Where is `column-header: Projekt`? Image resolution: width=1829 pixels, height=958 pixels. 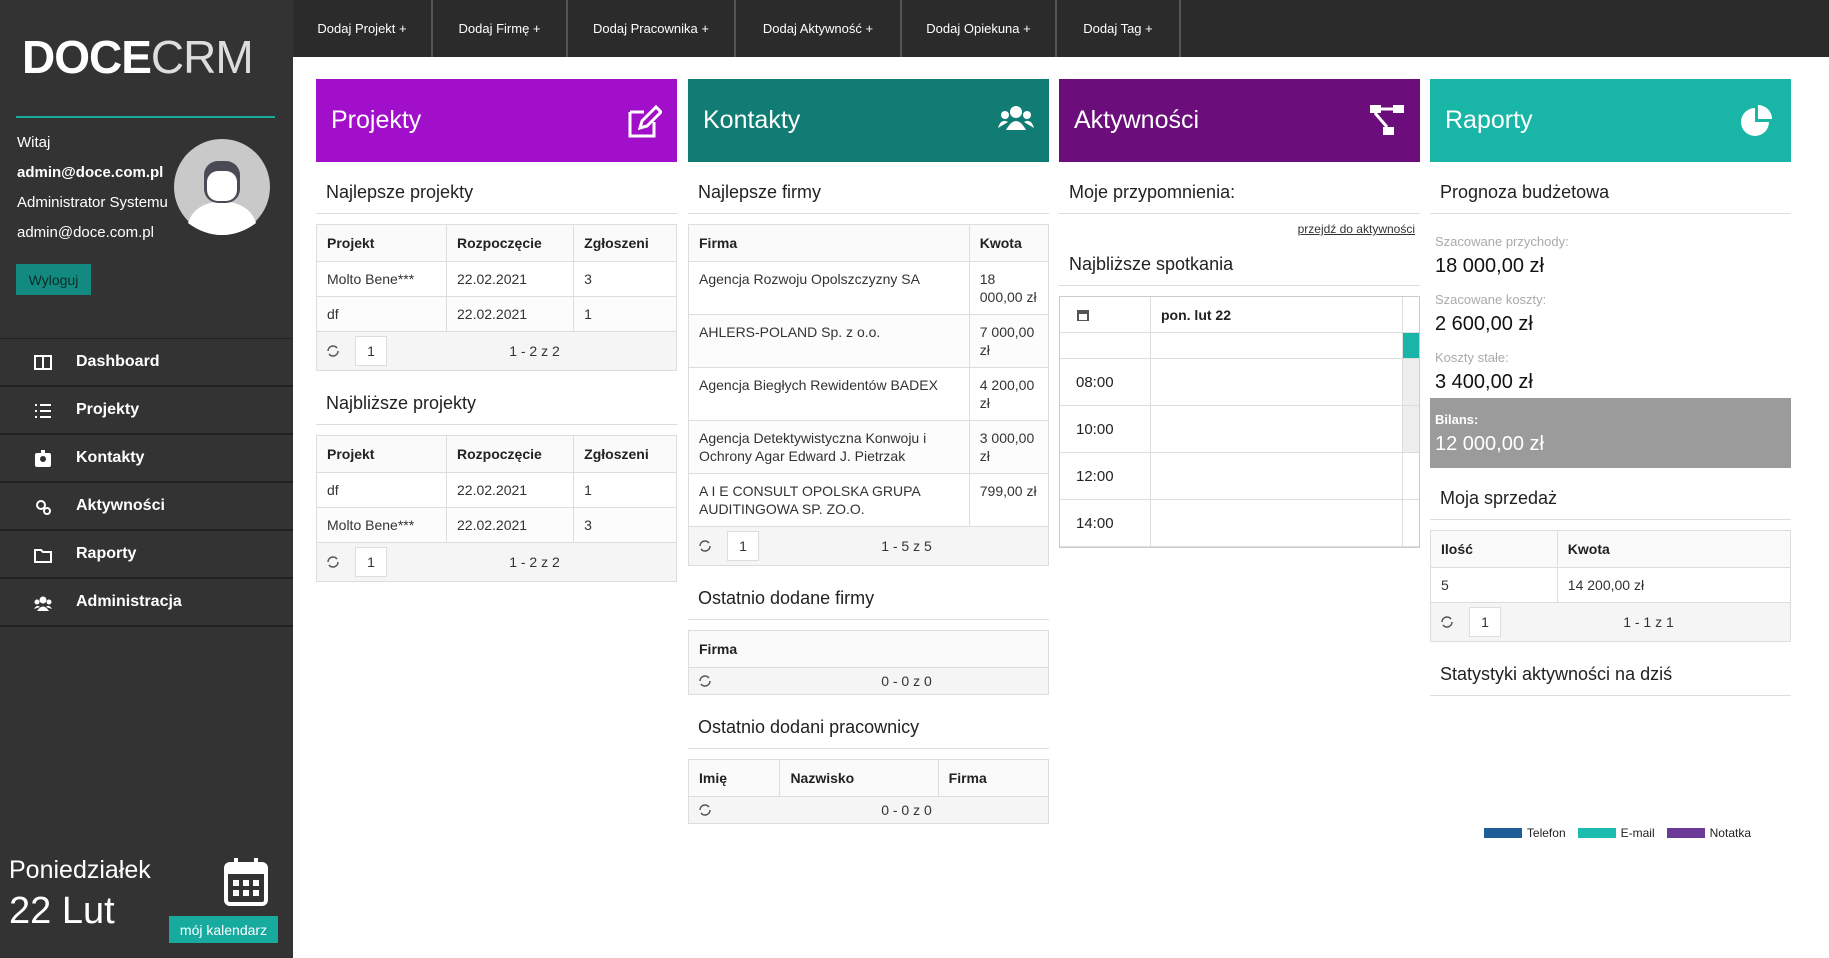 column-header: Projekt is located at coordinates (381, 454).